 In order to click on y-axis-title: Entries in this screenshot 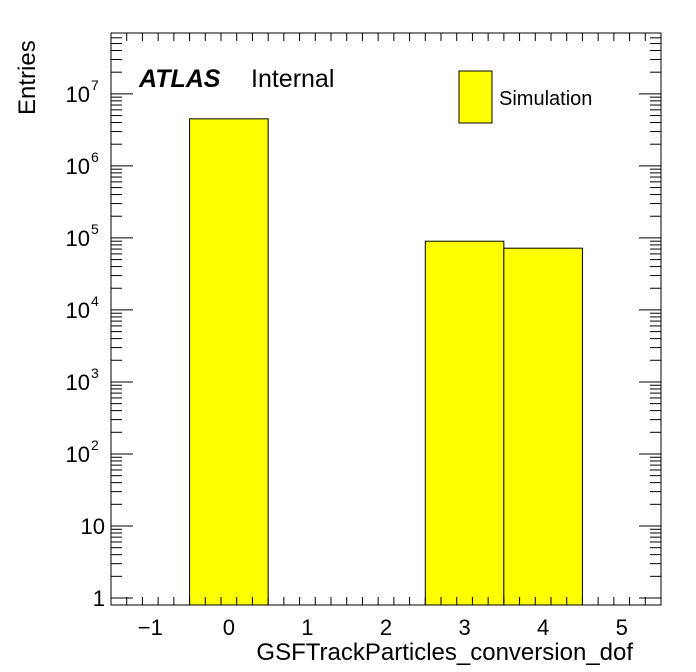, I will do `click(27, 77)`.